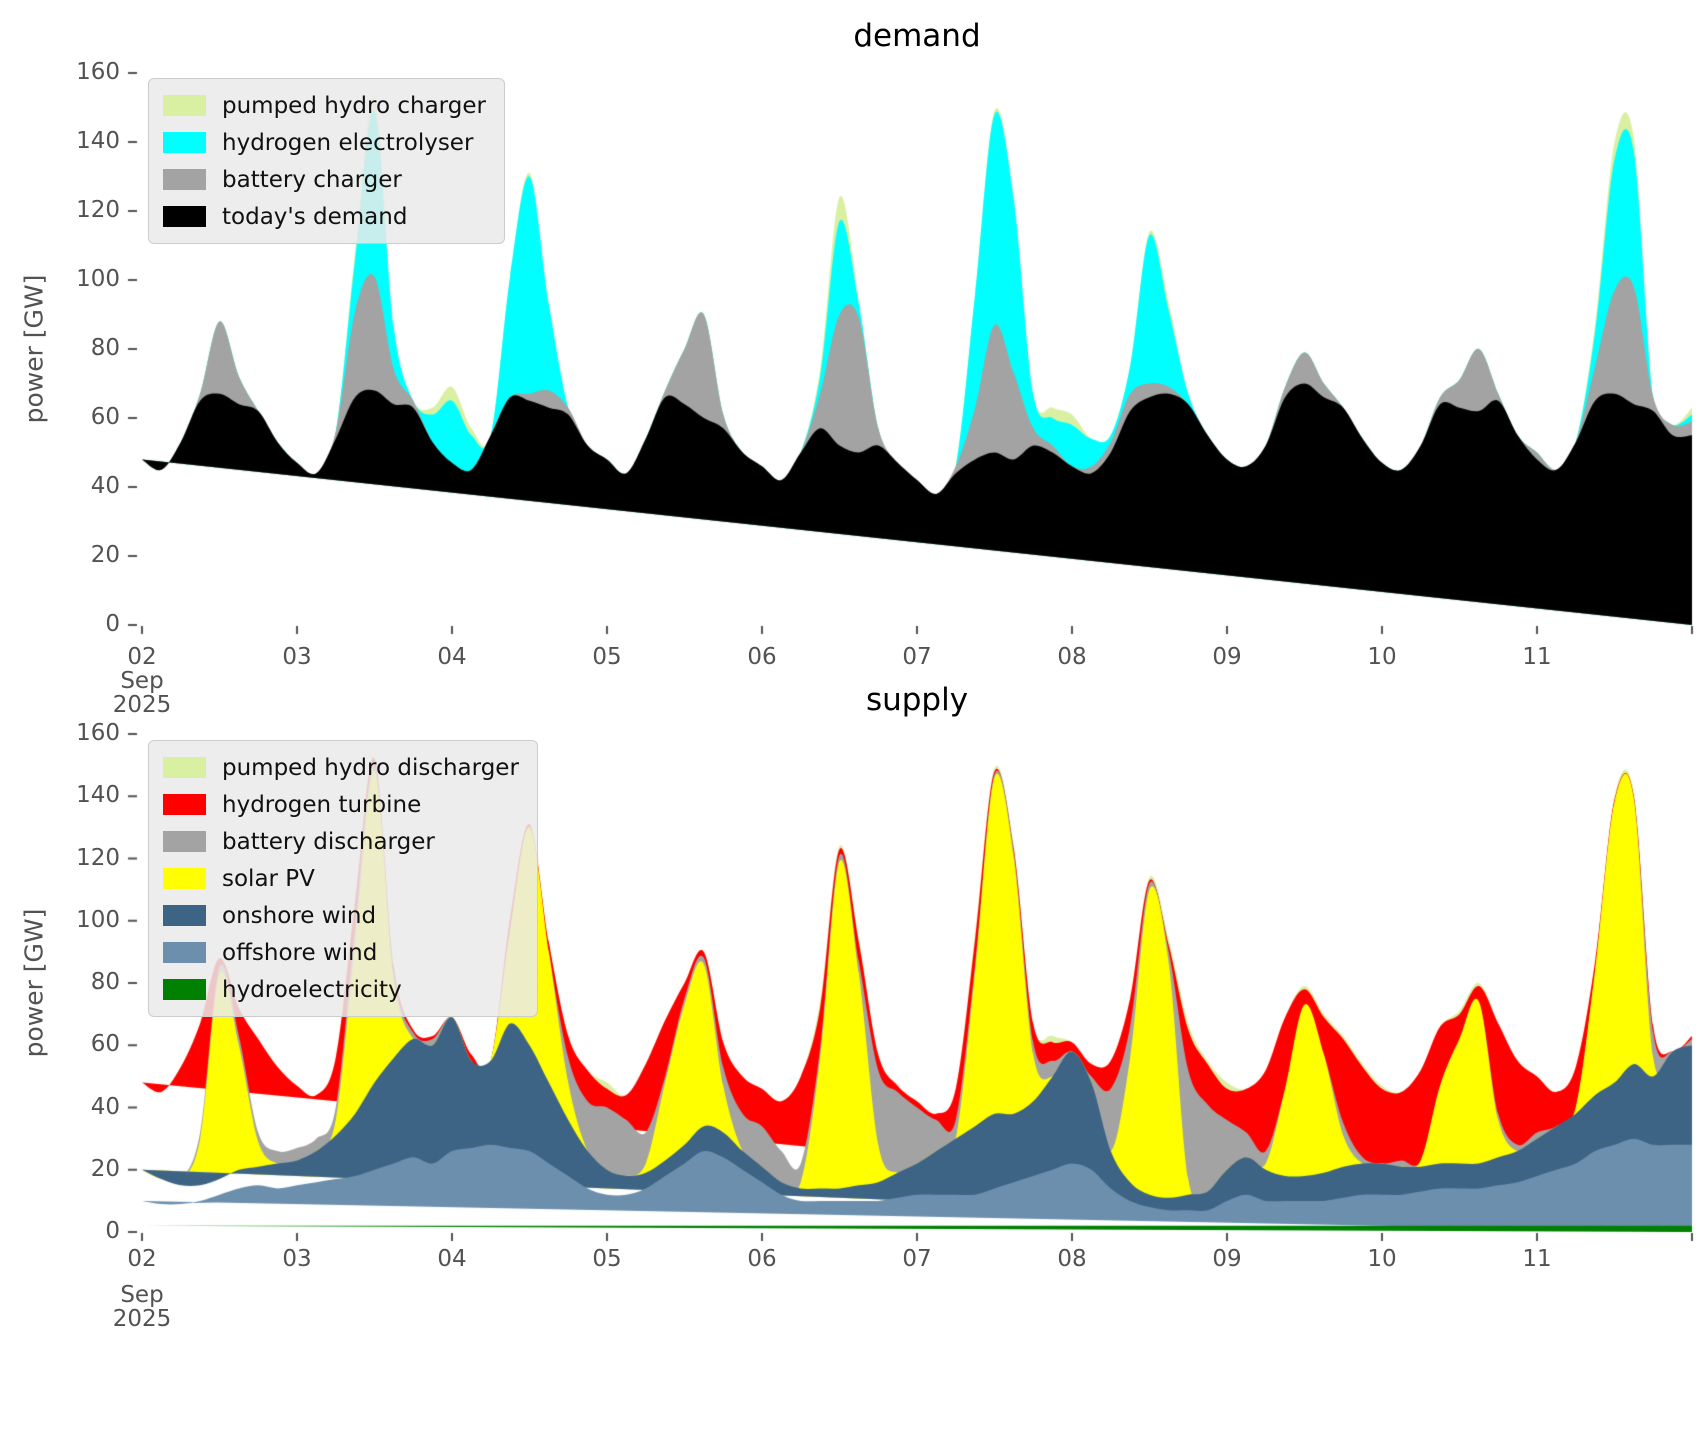 The width and height of the screenshot is (1706, 1431). What do you see at coordinates (322, 804) in the screenshot?
I see `legend-label: hydrogen turbine` at bounding box center [322, 804].